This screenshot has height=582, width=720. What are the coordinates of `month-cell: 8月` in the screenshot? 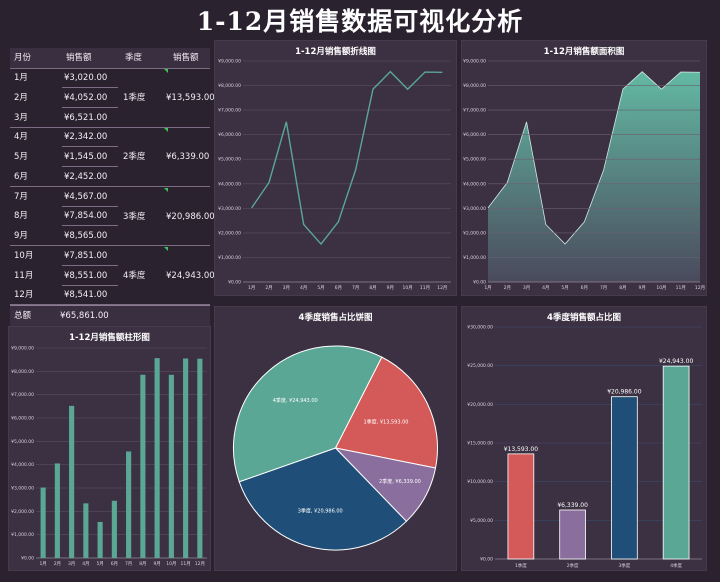 It's located at (21, 216).